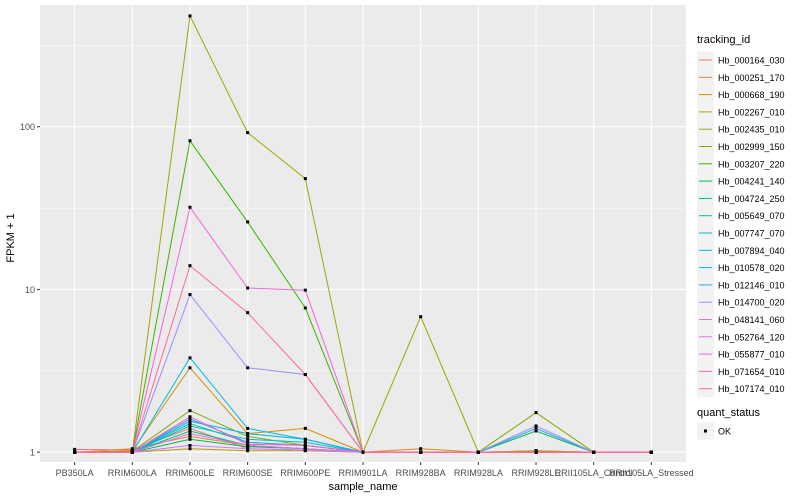 The height and width of the screenshot is (500, 800). Describe the element at coordinates (751, 61) in the screenshot. I see `legend-label: Hb_000164_030` at that location.